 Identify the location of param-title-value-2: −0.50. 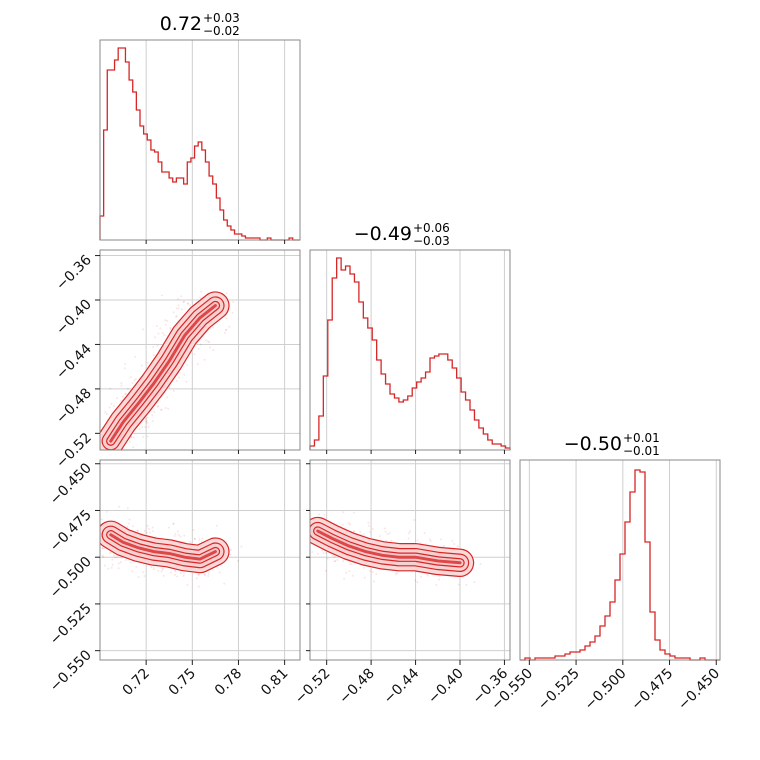
(593, 444).